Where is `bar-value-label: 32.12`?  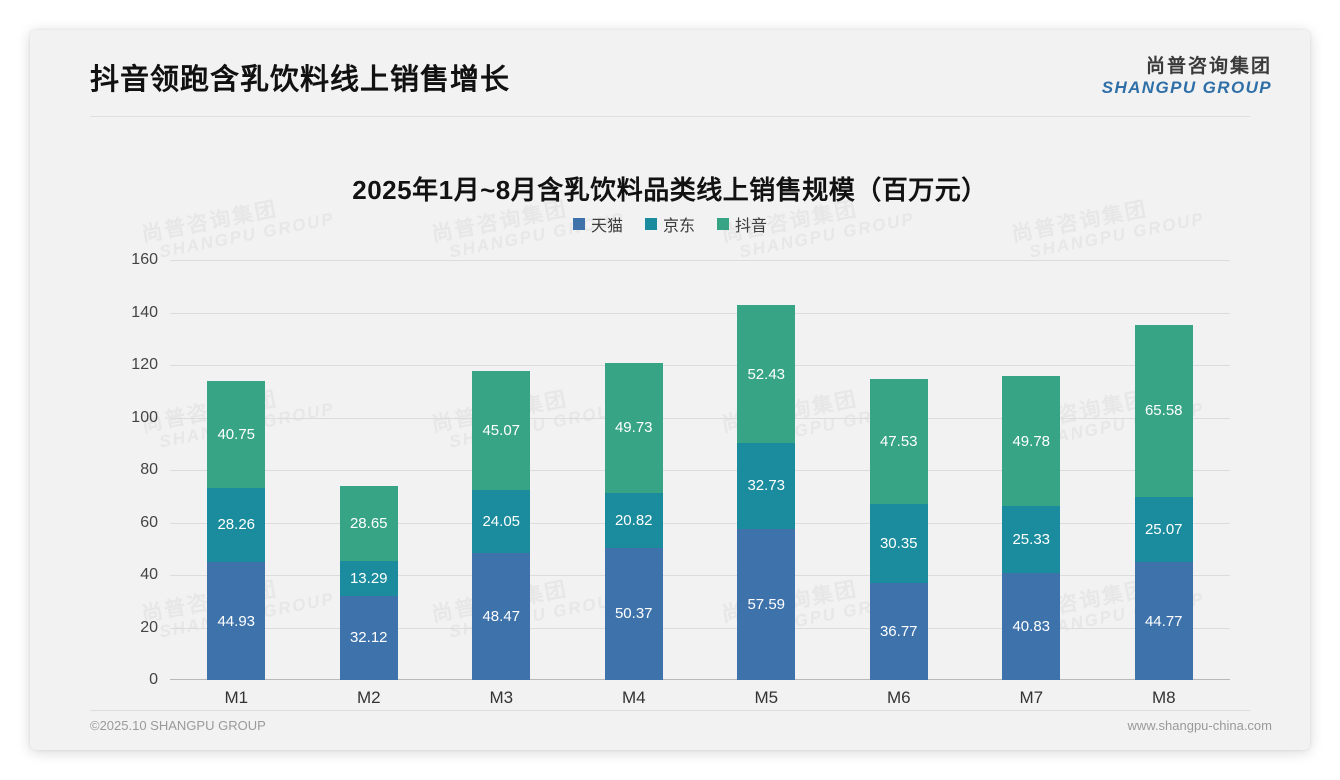 bar-value-label: 32.12 is located at coordinates (368, 638).